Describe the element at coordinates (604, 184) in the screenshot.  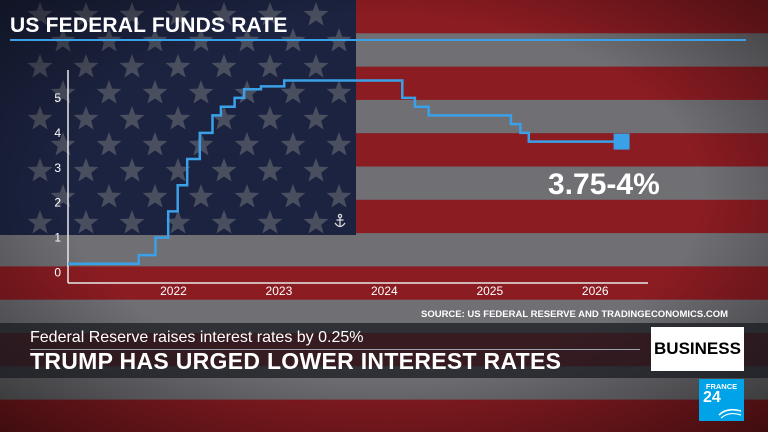
I see `current-rate-label: 3.75-4%` at that location.